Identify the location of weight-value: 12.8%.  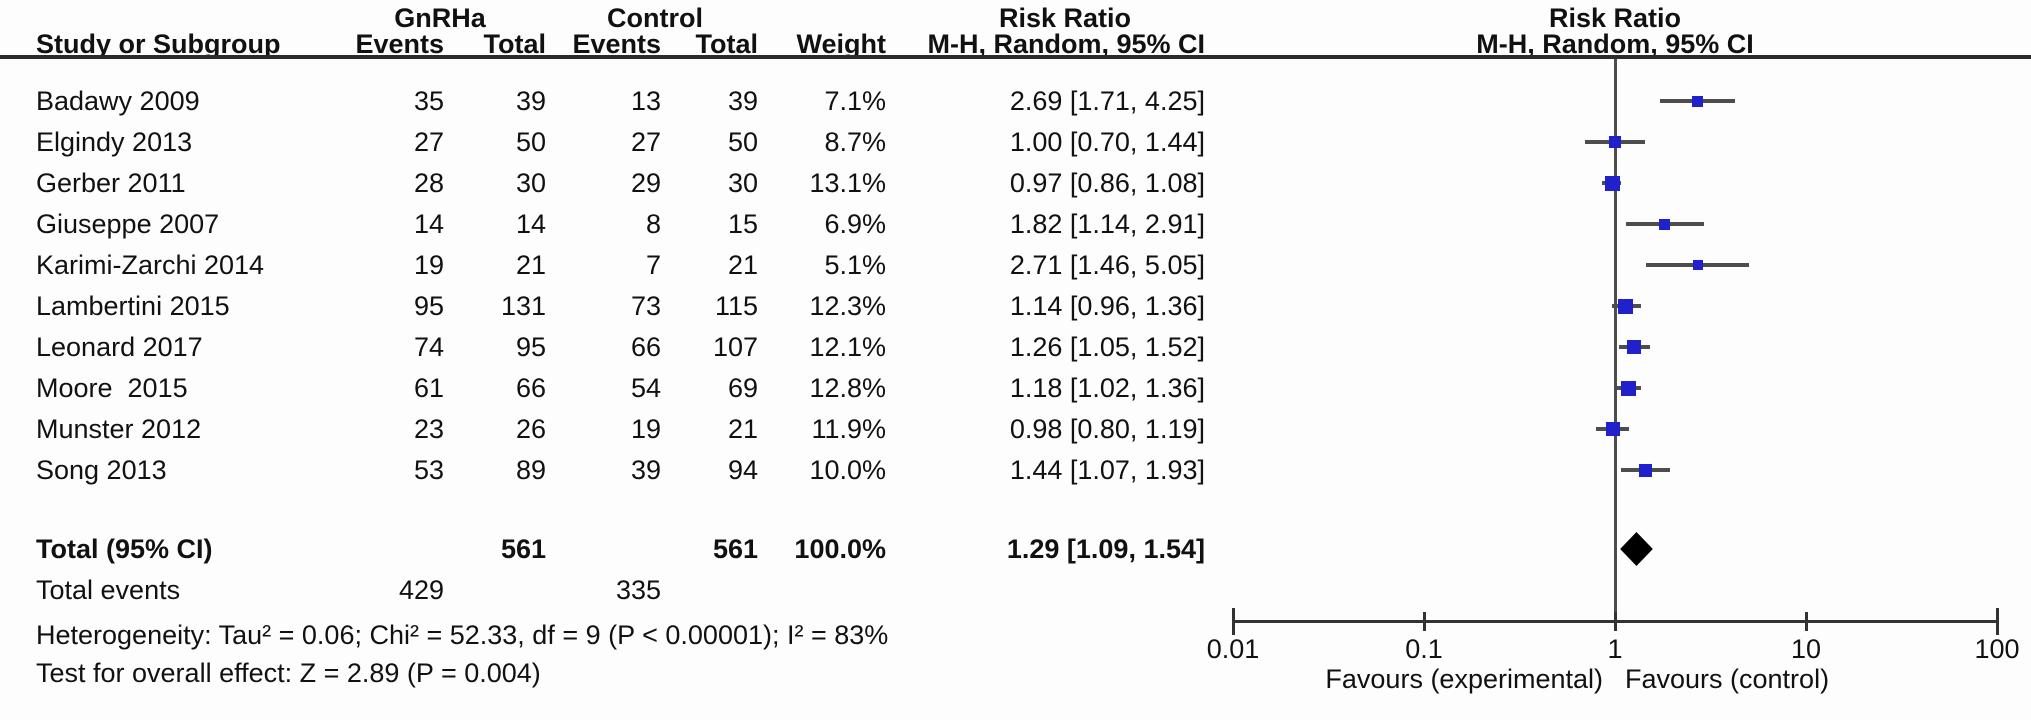
(847, 388).